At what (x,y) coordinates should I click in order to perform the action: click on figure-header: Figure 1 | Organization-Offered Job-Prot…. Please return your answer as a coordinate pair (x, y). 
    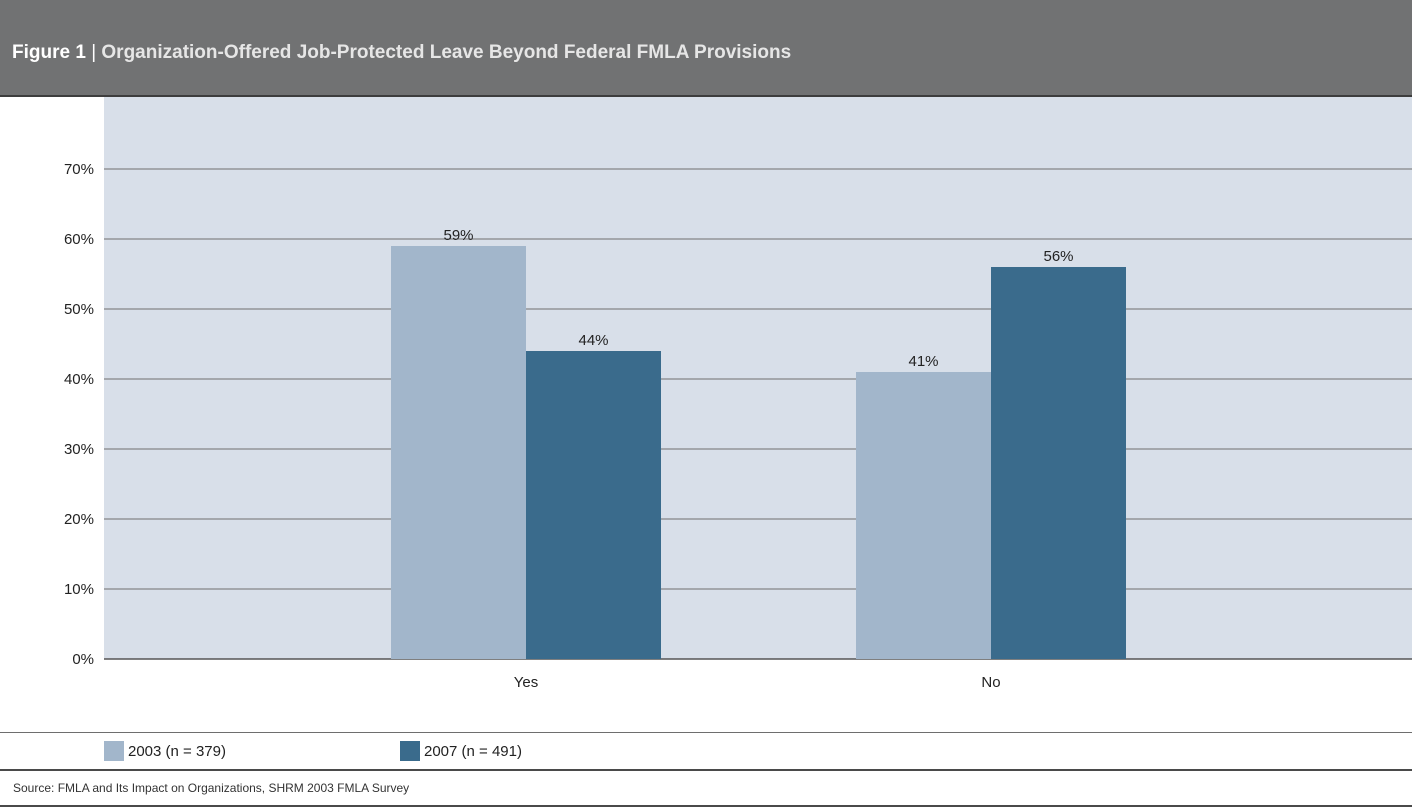
    Looking at the image, I should click on (706, 48).